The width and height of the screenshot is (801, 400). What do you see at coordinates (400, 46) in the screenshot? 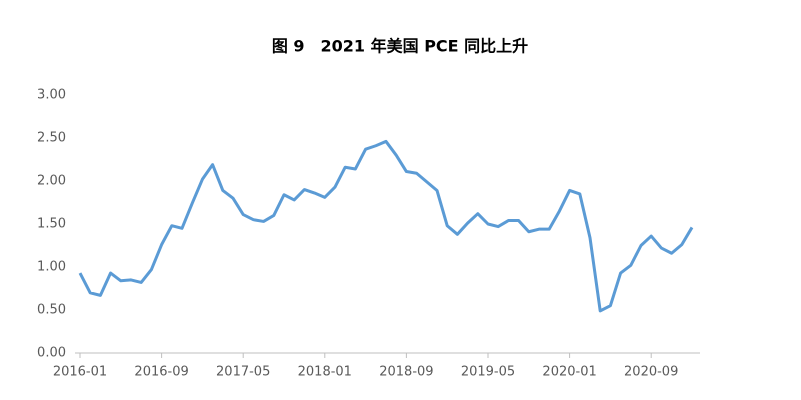
I see `chart-title: 图 9 2021 年美国 PCE 同比上升` at bounding box center [400, 46].